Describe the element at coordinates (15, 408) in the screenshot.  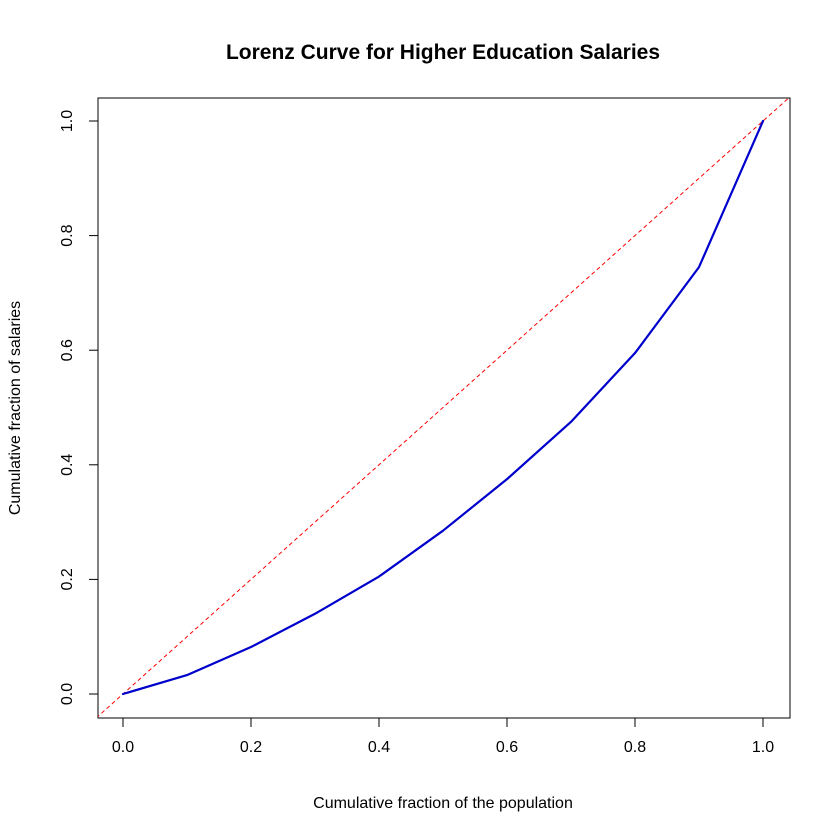
I see `y-axis-label: Cumulative fraction of salaries` at that location.